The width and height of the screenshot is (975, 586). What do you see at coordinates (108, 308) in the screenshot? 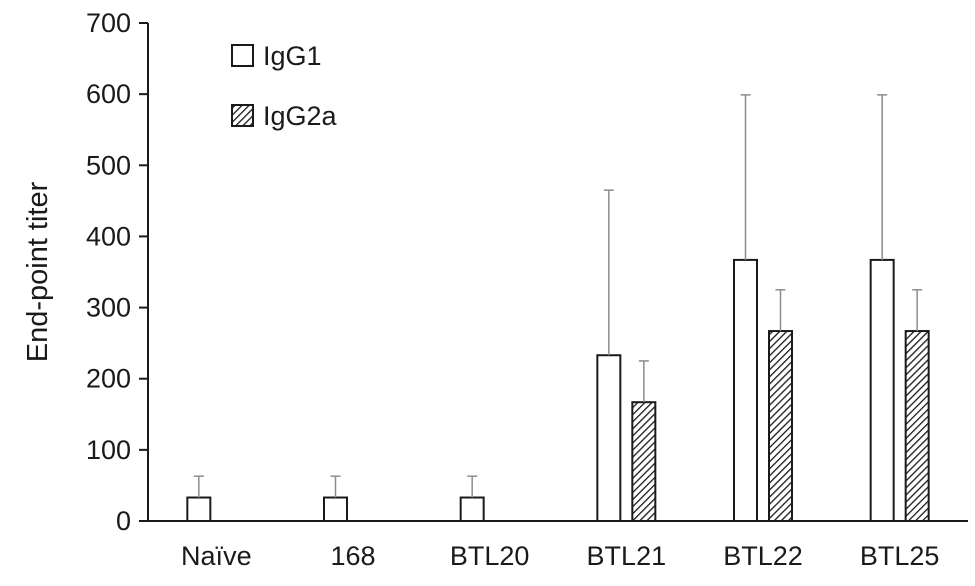
I see `y-tick-label: 300` at bounding box center [108, 308].